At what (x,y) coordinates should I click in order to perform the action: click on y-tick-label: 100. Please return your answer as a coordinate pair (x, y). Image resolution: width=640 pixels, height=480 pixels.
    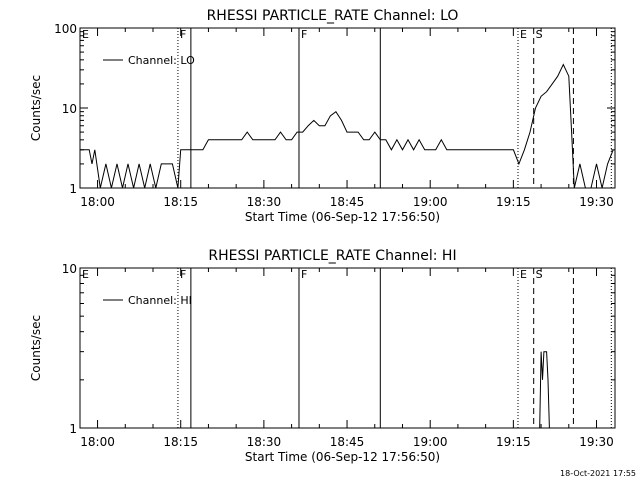
    Looking at the image, I should click on (65, 29).